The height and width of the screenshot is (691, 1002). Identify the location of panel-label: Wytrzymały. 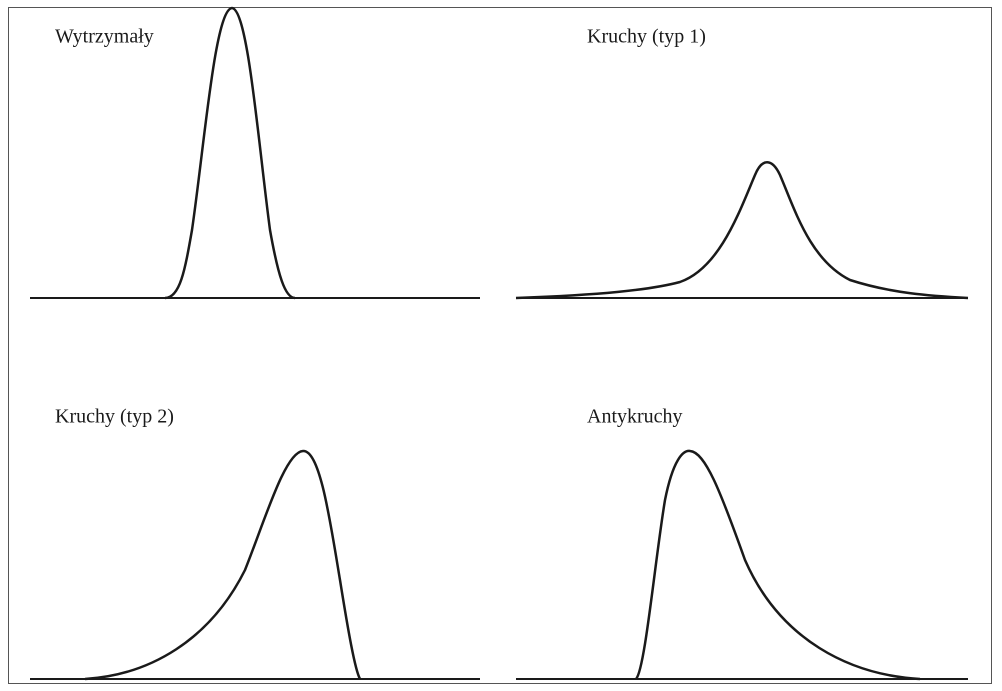
(104, 37).